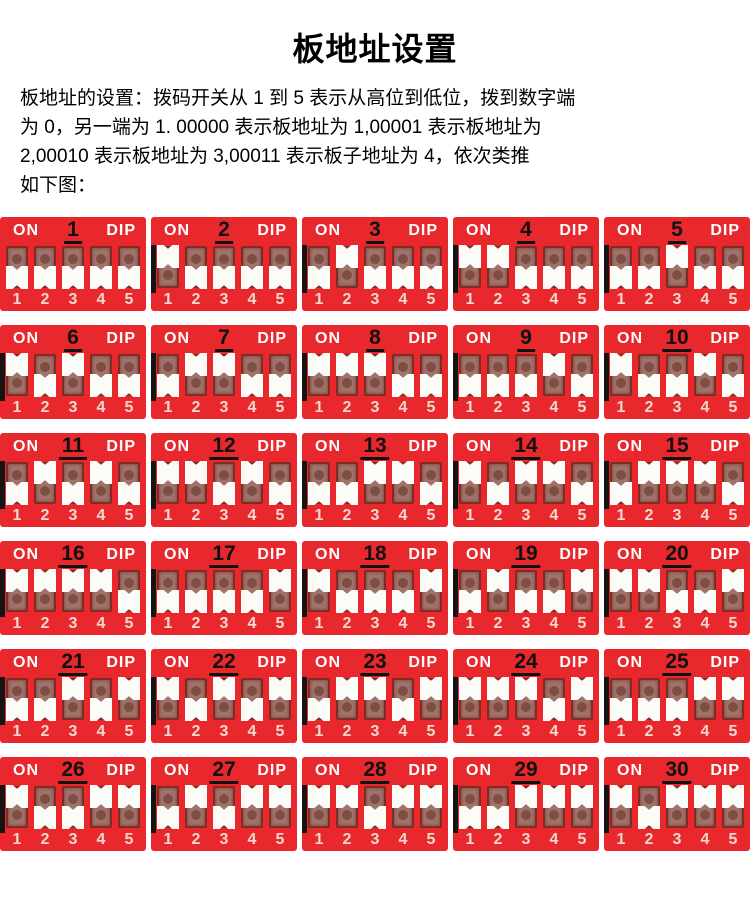 This screenshot has width=750, height=912. I want to click on dip-panel-17: ON 17 DIP 1 2 3 4 5, so click(224, 588).